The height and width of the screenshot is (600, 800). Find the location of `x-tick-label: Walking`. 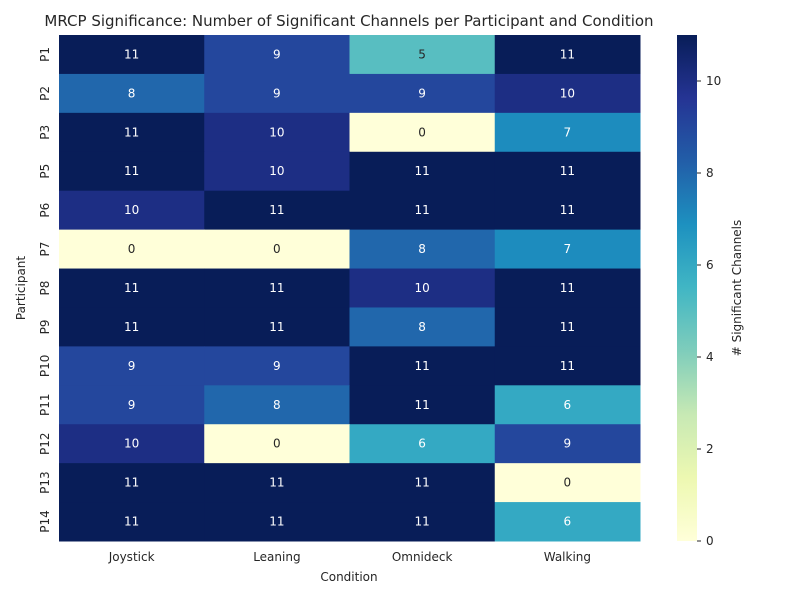

x-tick-label: Walking is located at coordinates (567, 557).